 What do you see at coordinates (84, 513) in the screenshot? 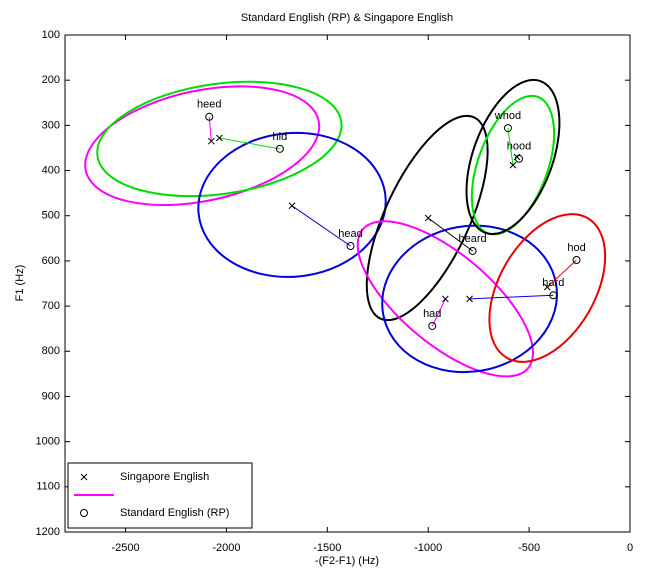
I see `legend-marker` at bounding box center [84, 513].